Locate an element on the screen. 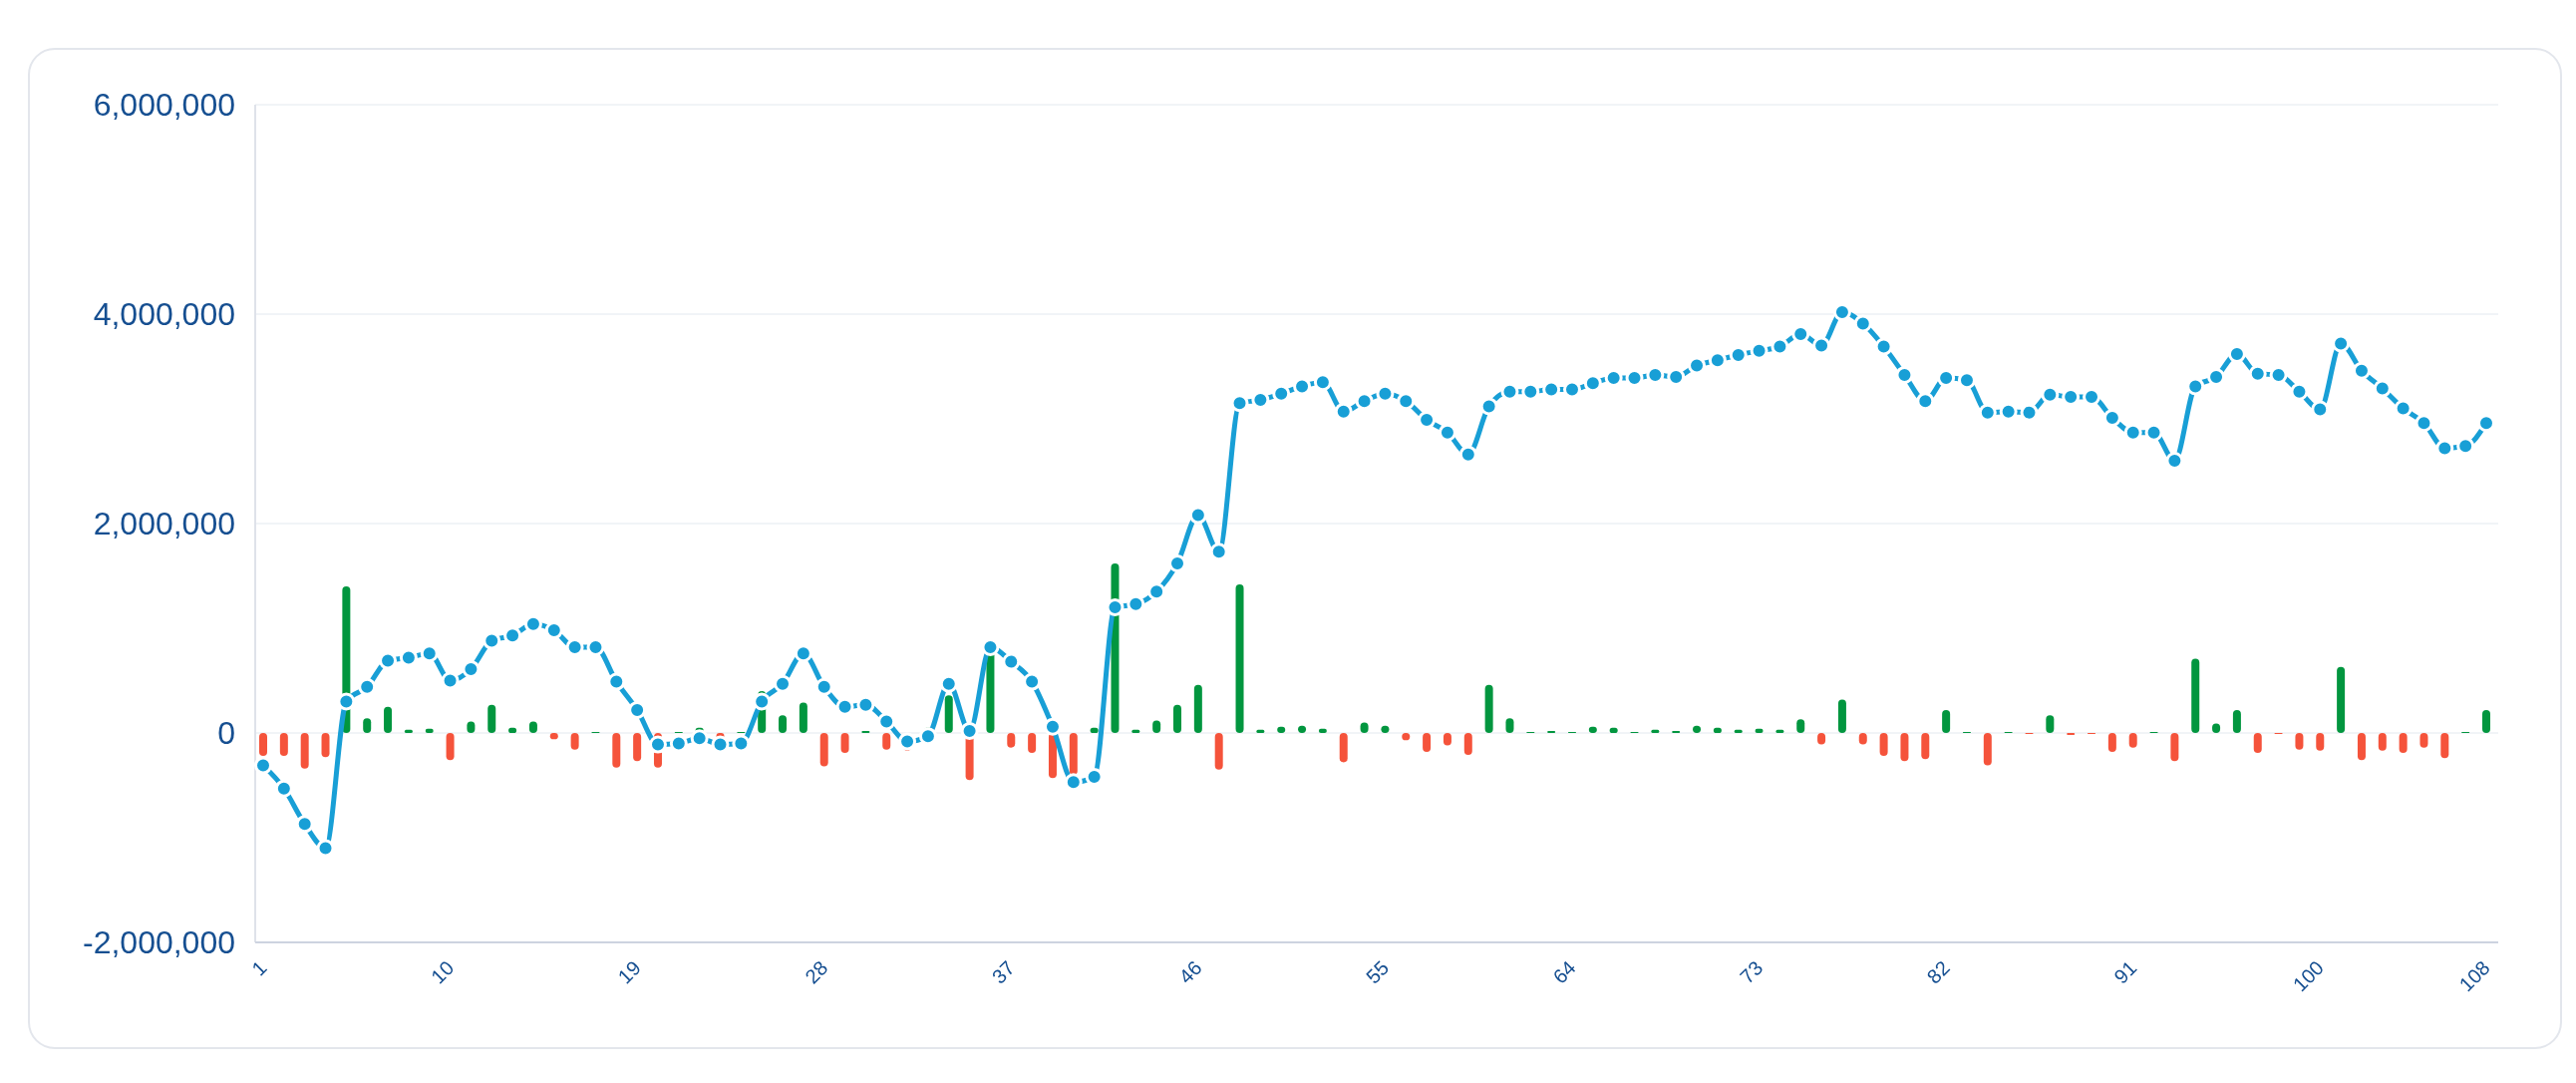 Image resolution: width=2576 pixels, height=1083 pixels. y-tick-label: 4,000,000 is located at coordinates (164, 314).